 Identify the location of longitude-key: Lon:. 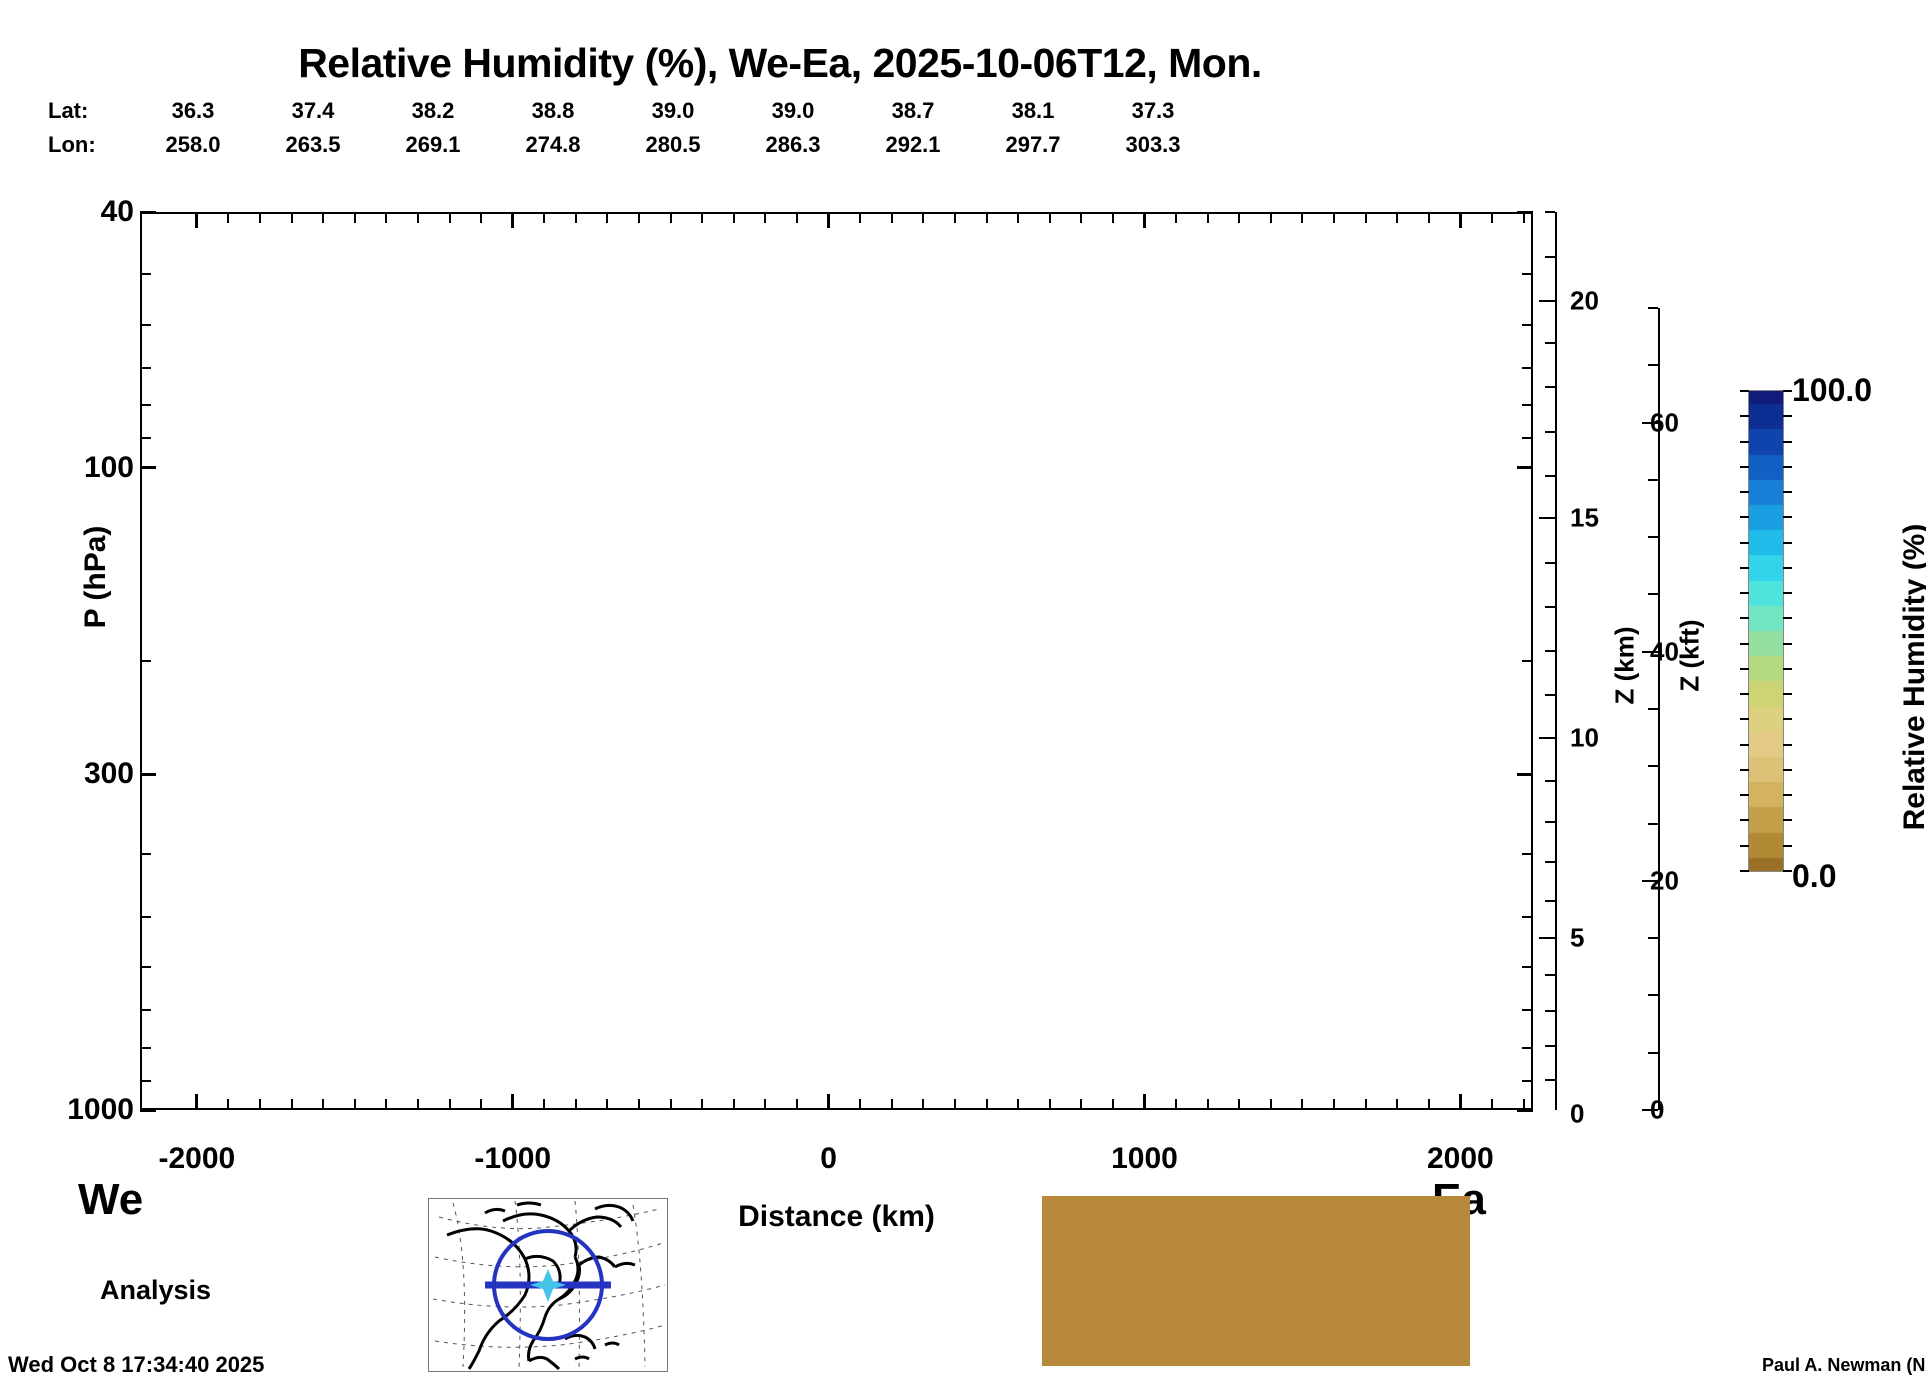
(72, 144).